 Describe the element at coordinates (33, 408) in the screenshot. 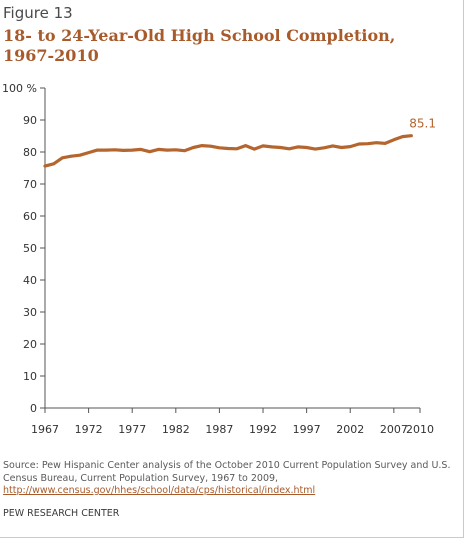

I see `y-tick-label: 0` at that location.